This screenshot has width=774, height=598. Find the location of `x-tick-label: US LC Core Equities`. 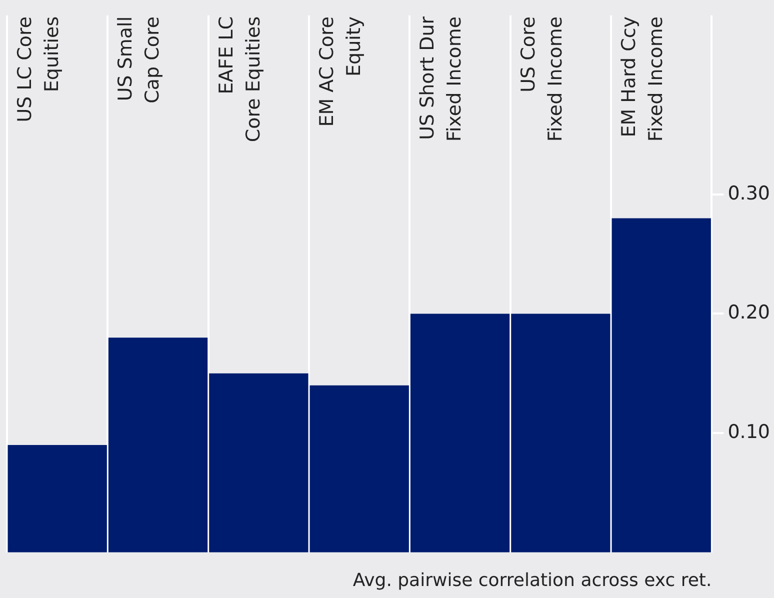

x-tick-label: US LC Core Equities is located at coordinates (38, 69).